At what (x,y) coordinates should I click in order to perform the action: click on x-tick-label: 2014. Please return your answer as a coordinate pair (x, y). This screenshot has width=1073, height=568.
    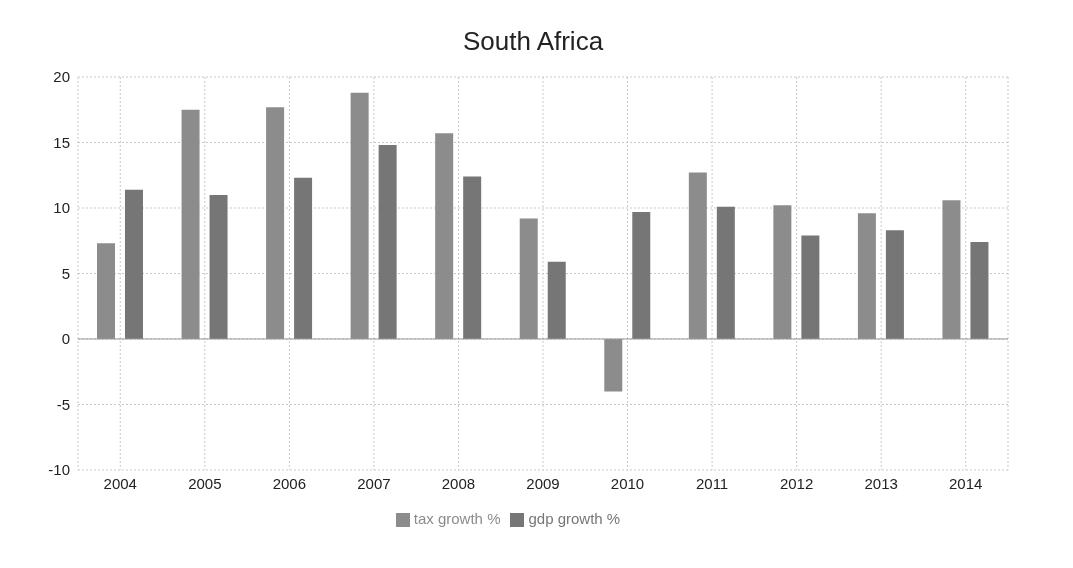
    Looking at the image, I should click on (966, 483).